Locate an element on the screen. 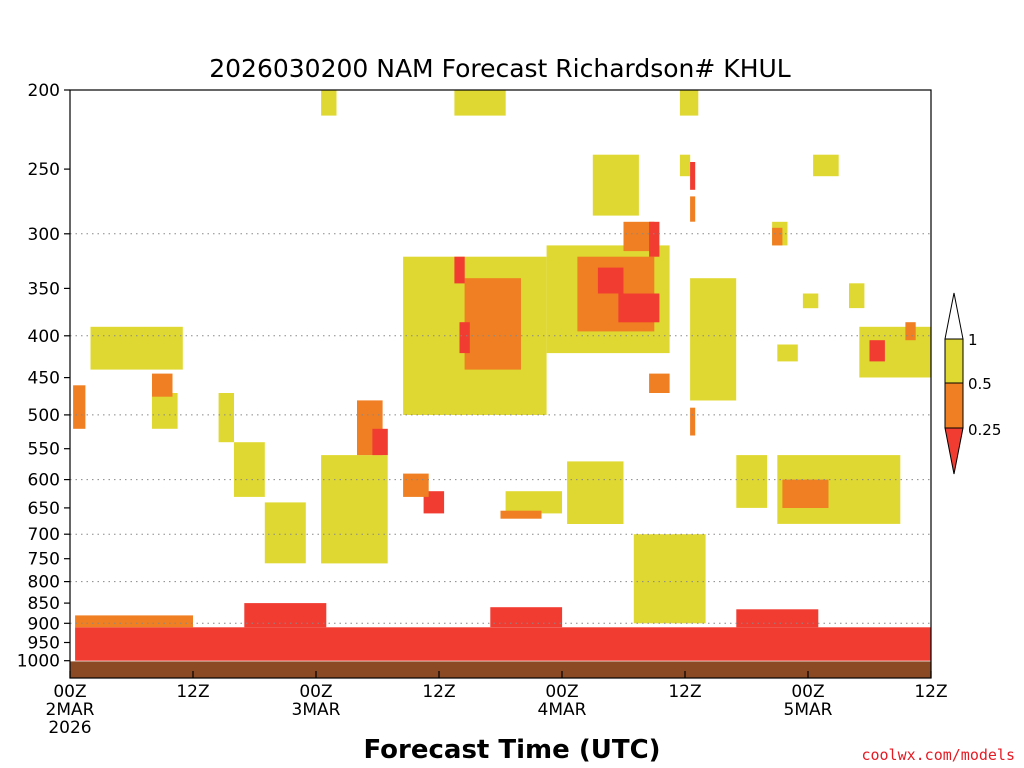 This screenshot has width=1024, height=768. legend-label-1: 0.5 is located at coordinates (980, 384).